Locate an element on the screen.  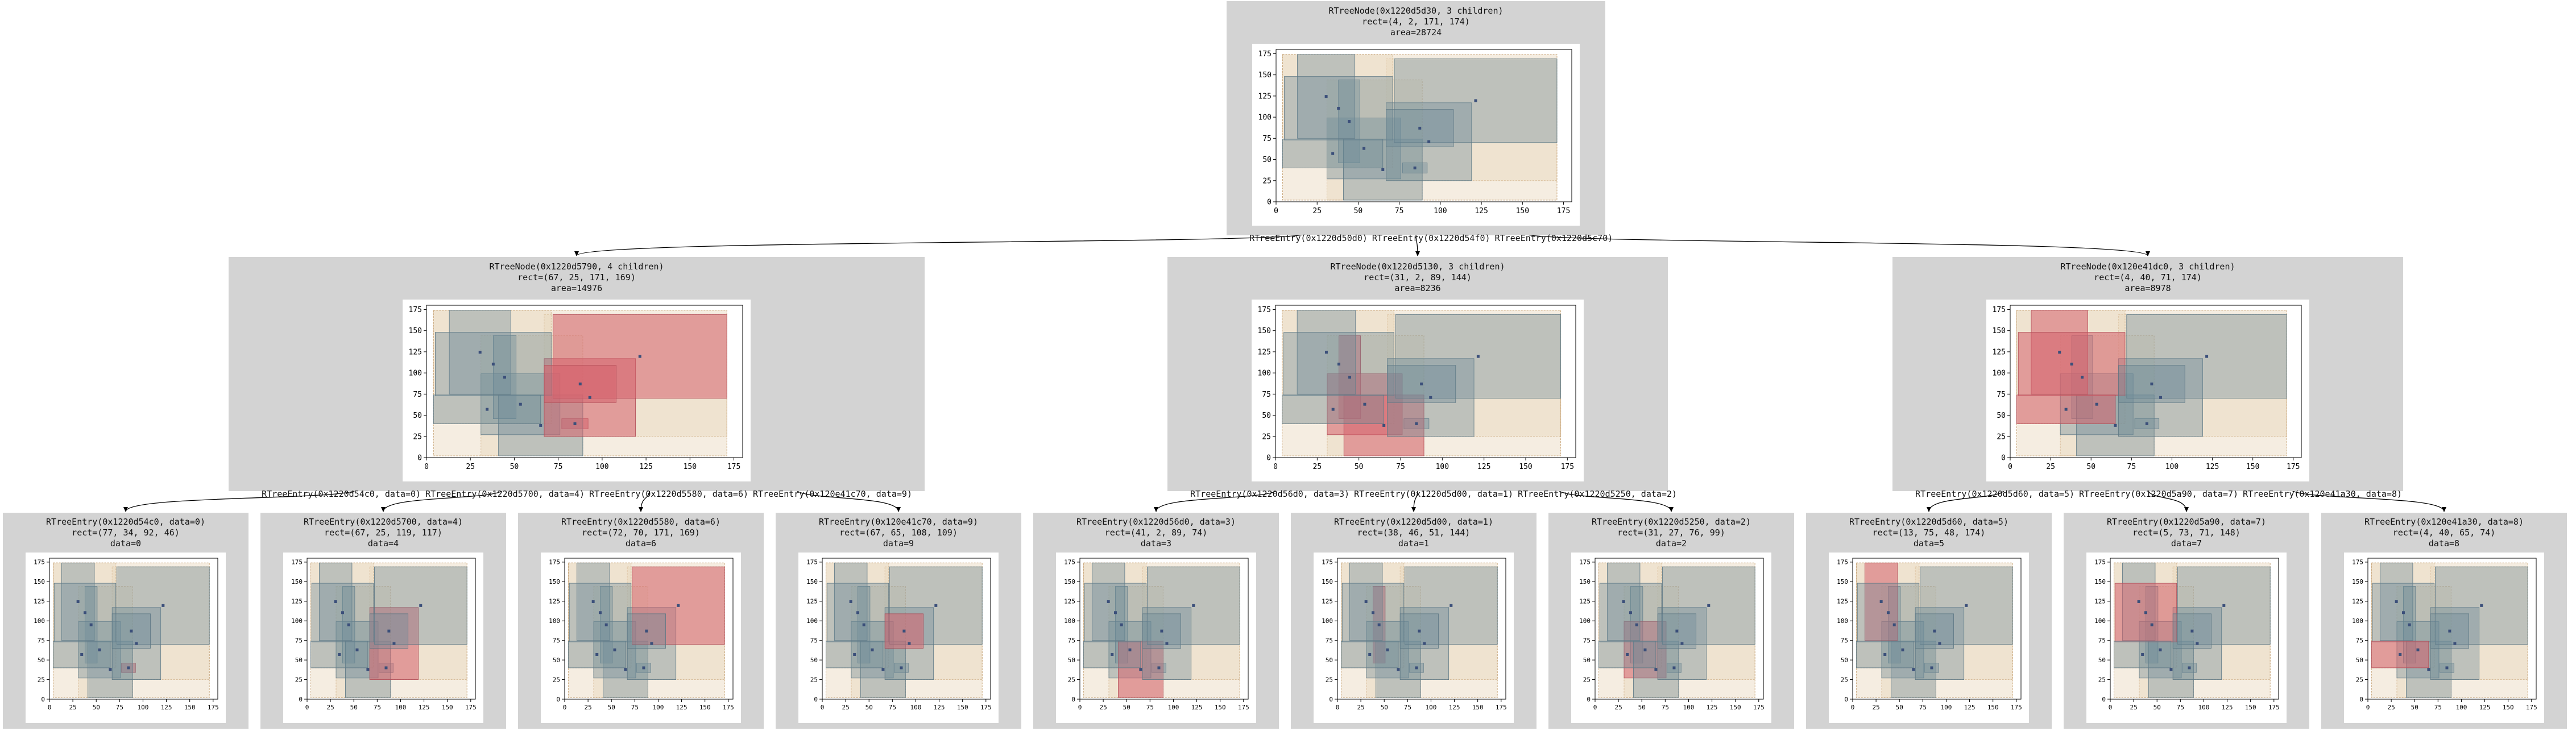
leaf-5-plot: 0 0 25 25 50 50 75 75 100 100 125 125 150 150 175 175 is located at coordinates (1414, 638).